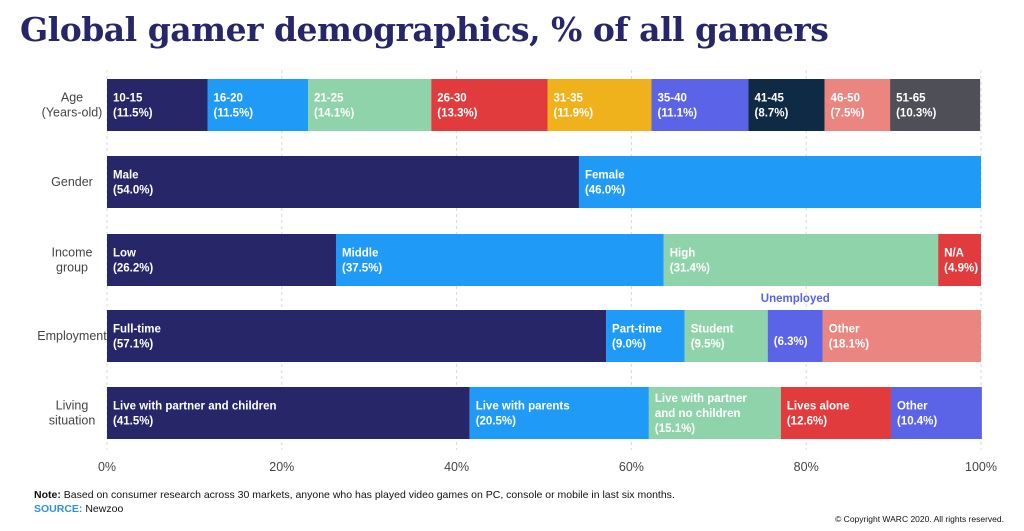 Image resolution: width=1024 pixels, height=531 pixels. Describe the element at coordinates (228, 99) in the screenshot. I see `segment-name-label: 16-20` at that location.